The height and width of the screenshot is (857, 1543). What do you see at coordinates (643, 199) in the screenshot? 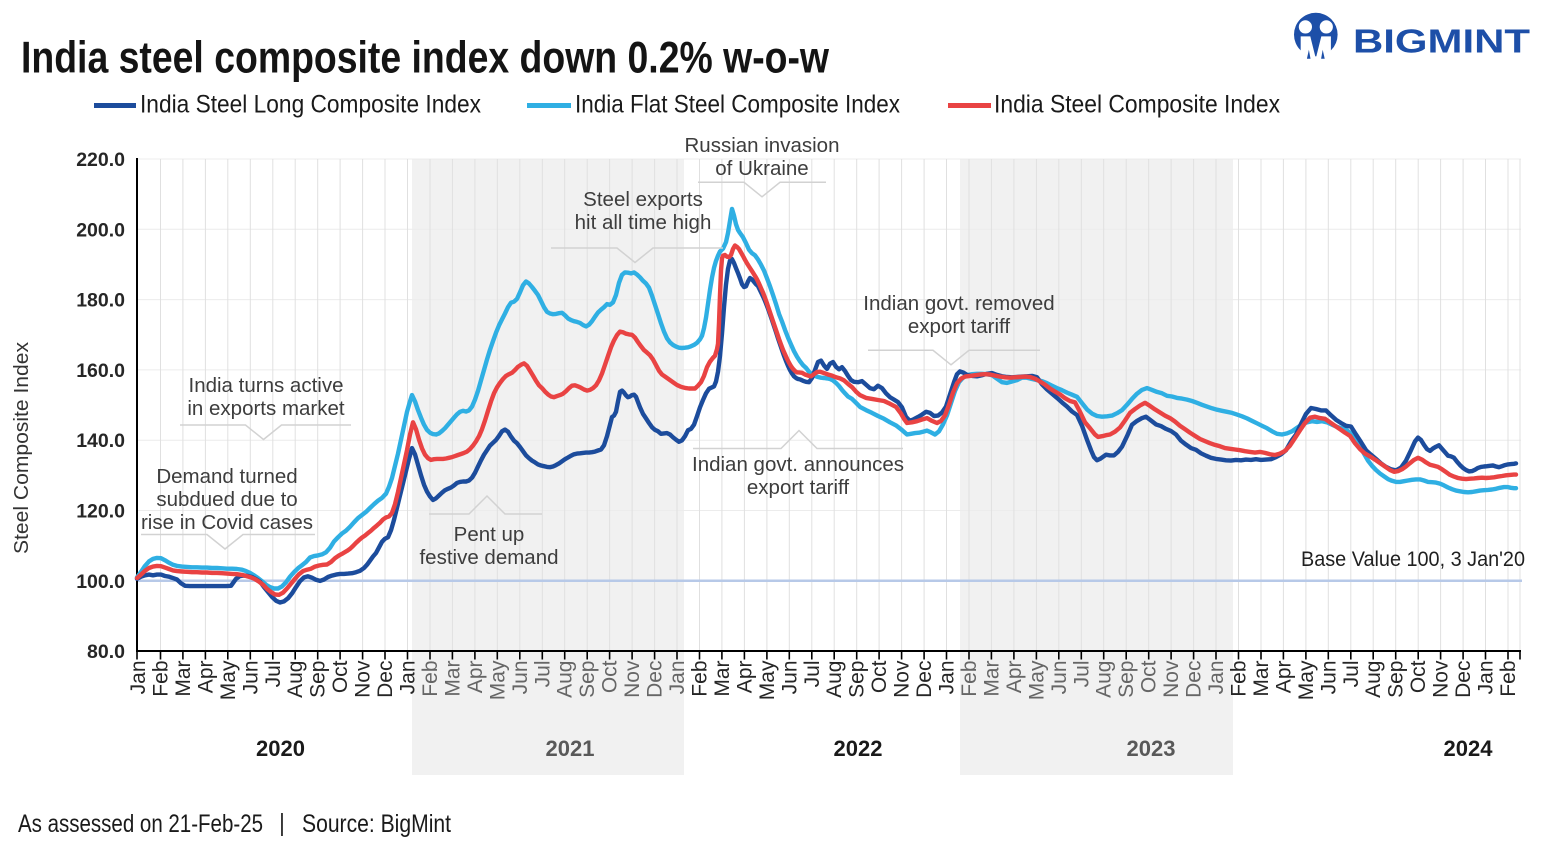
I see `svg-text: Steel exports` at bounding box center [643, 199].